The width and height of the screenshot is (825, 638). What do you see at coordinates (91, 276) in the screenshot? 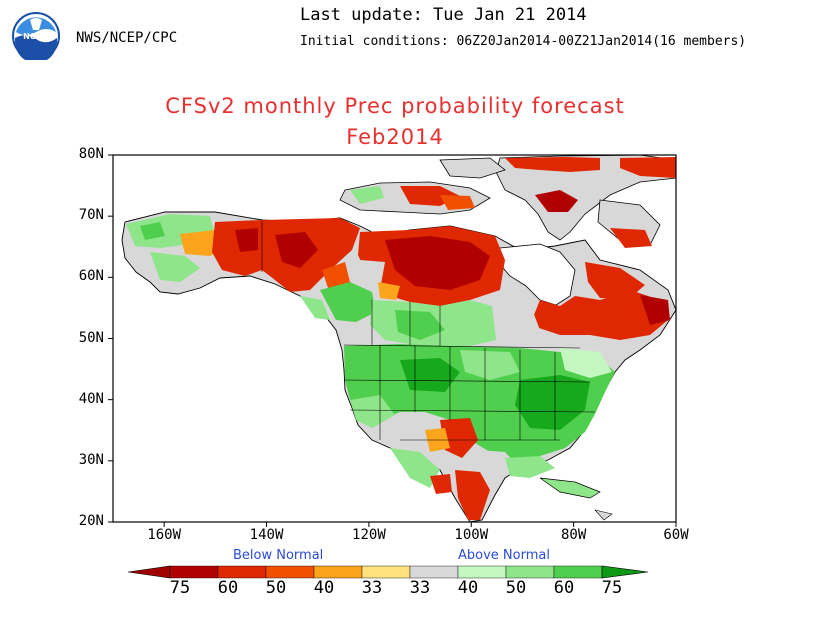
I see `lat-label: 60N` at bounding box center [91, 276].